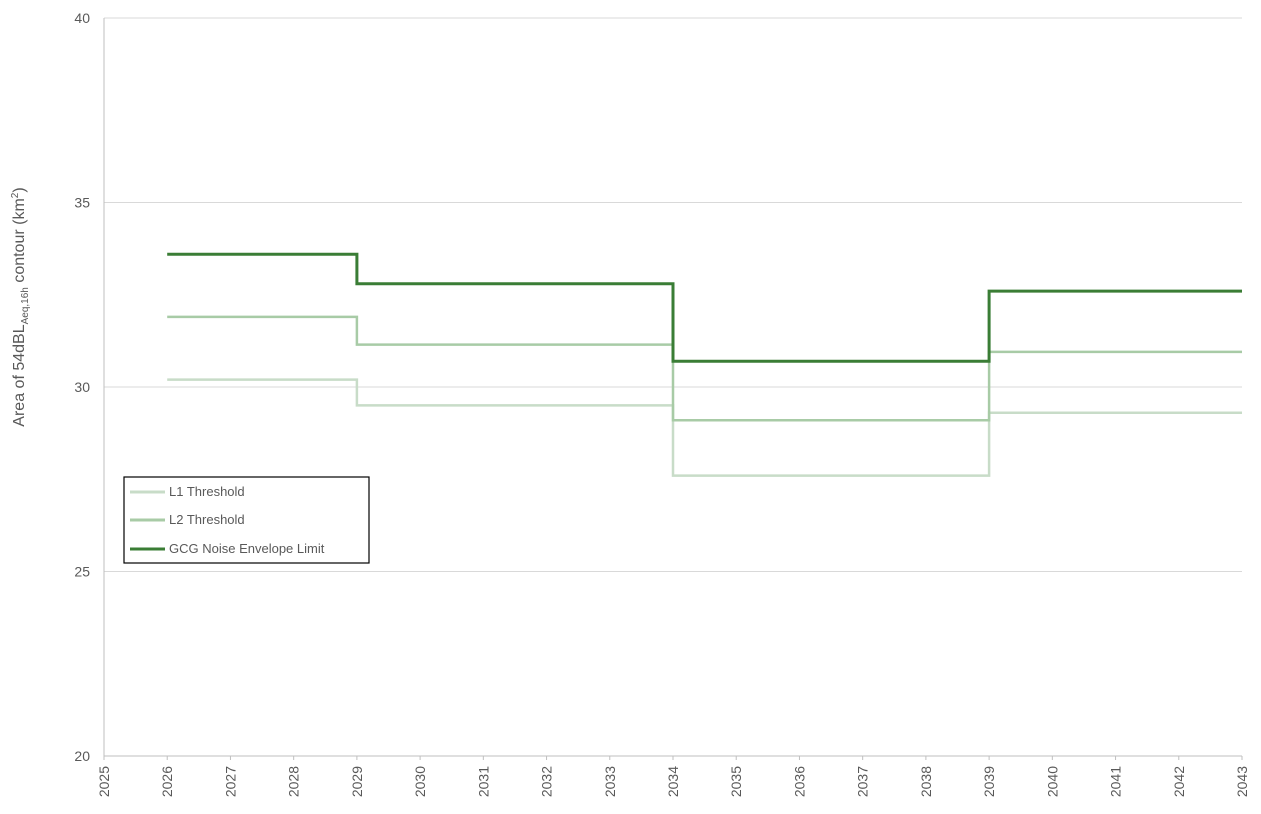  I want to click on y-tick-label: 30, so click(82, 387).